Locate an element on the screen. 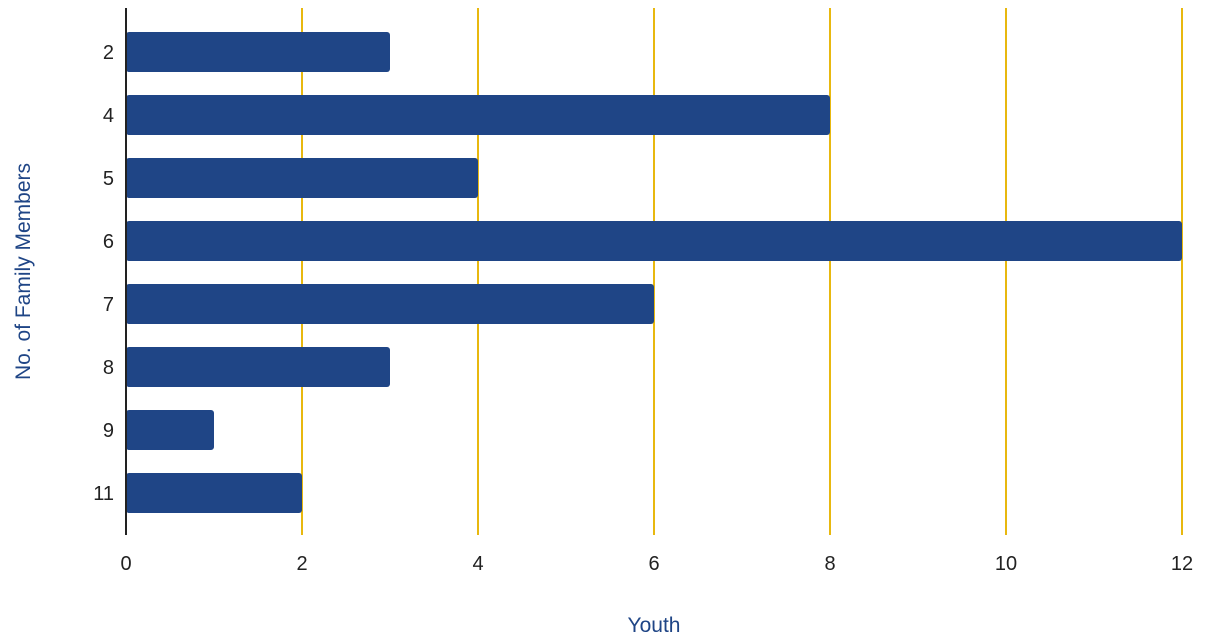 This screenshot has width=1207, height=637. x-tick-labels: 0 2 4 6 8 10 12 is located at coordinates (656, 564).